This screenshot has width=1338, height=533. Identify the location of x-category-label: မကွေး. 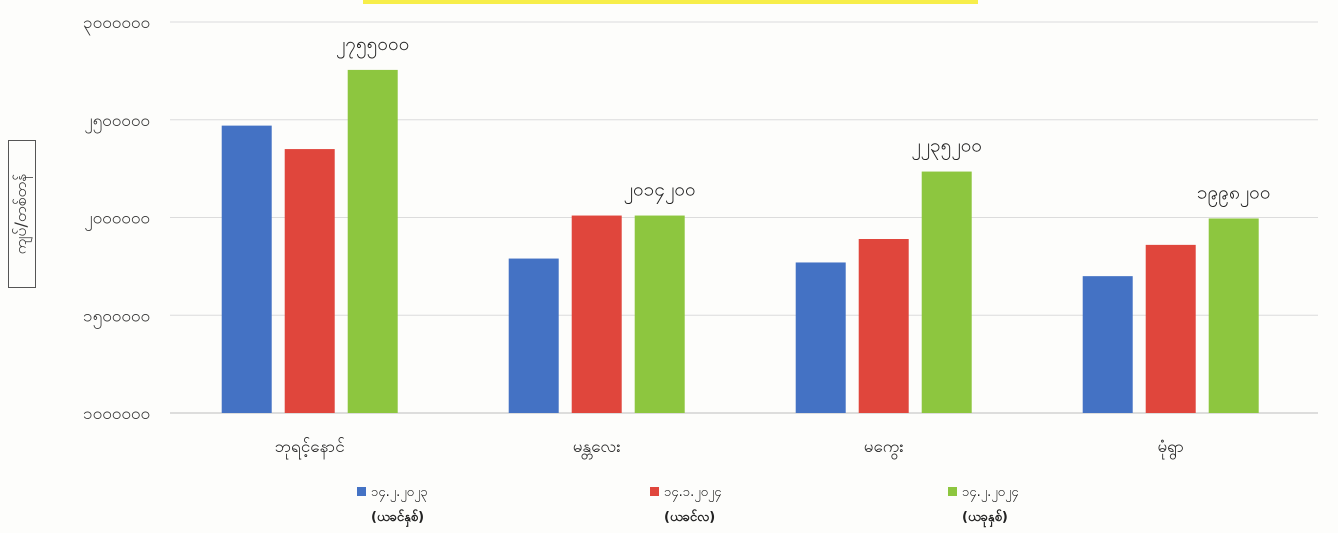
(884, 448).